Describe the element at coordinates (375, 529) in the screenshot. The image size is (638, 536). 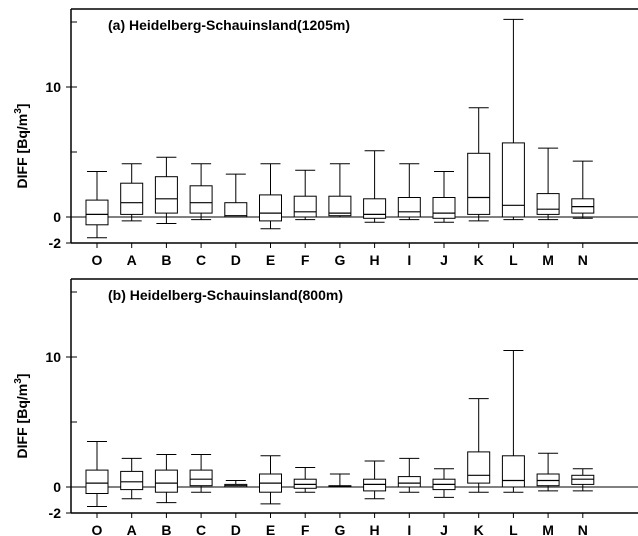
I see `x-tick-label: H` at that location.